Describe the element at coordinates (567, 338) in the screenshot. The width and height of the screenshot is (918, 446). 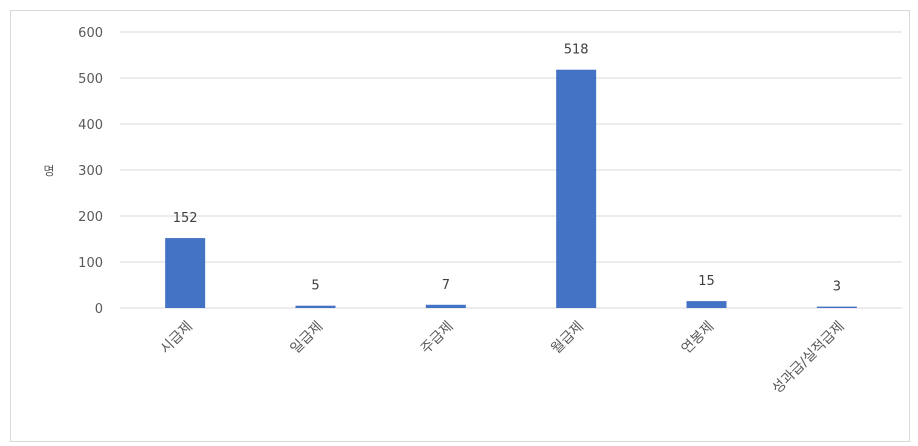
I see `x-category-label-3: 월급제` at that location.